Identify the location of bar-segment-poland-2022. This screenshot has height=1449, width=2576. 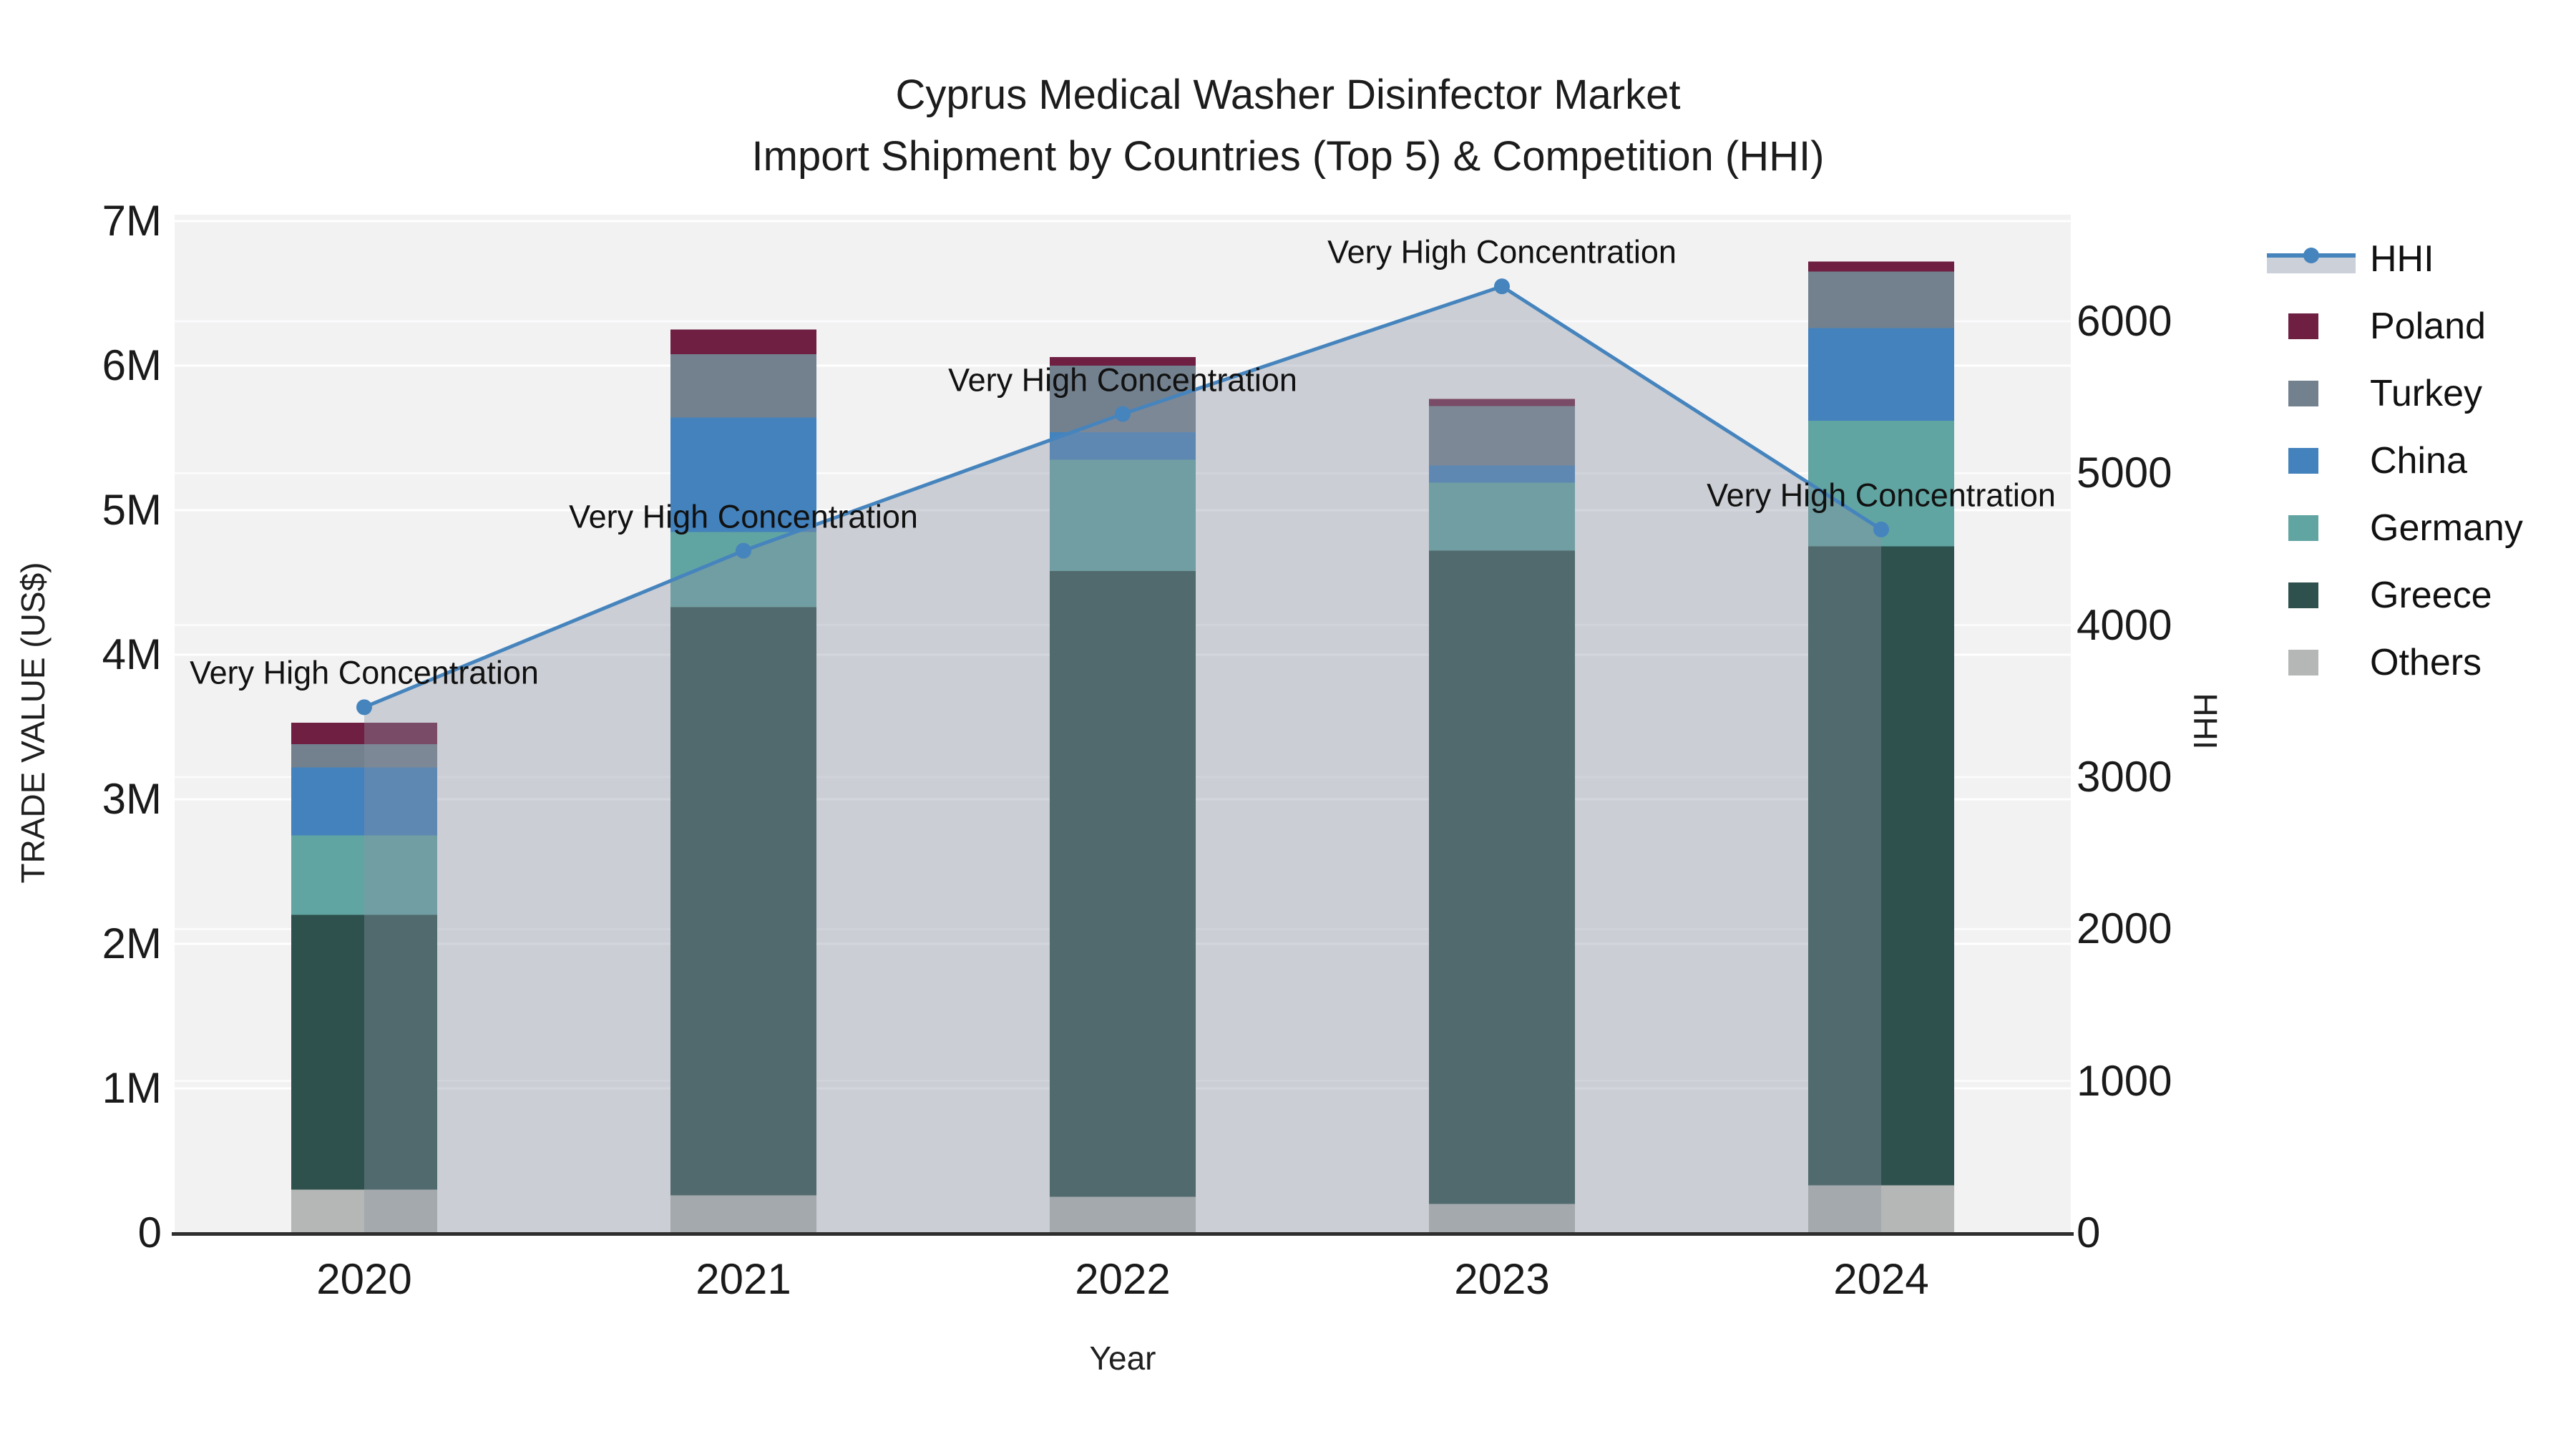
(1123, 361).